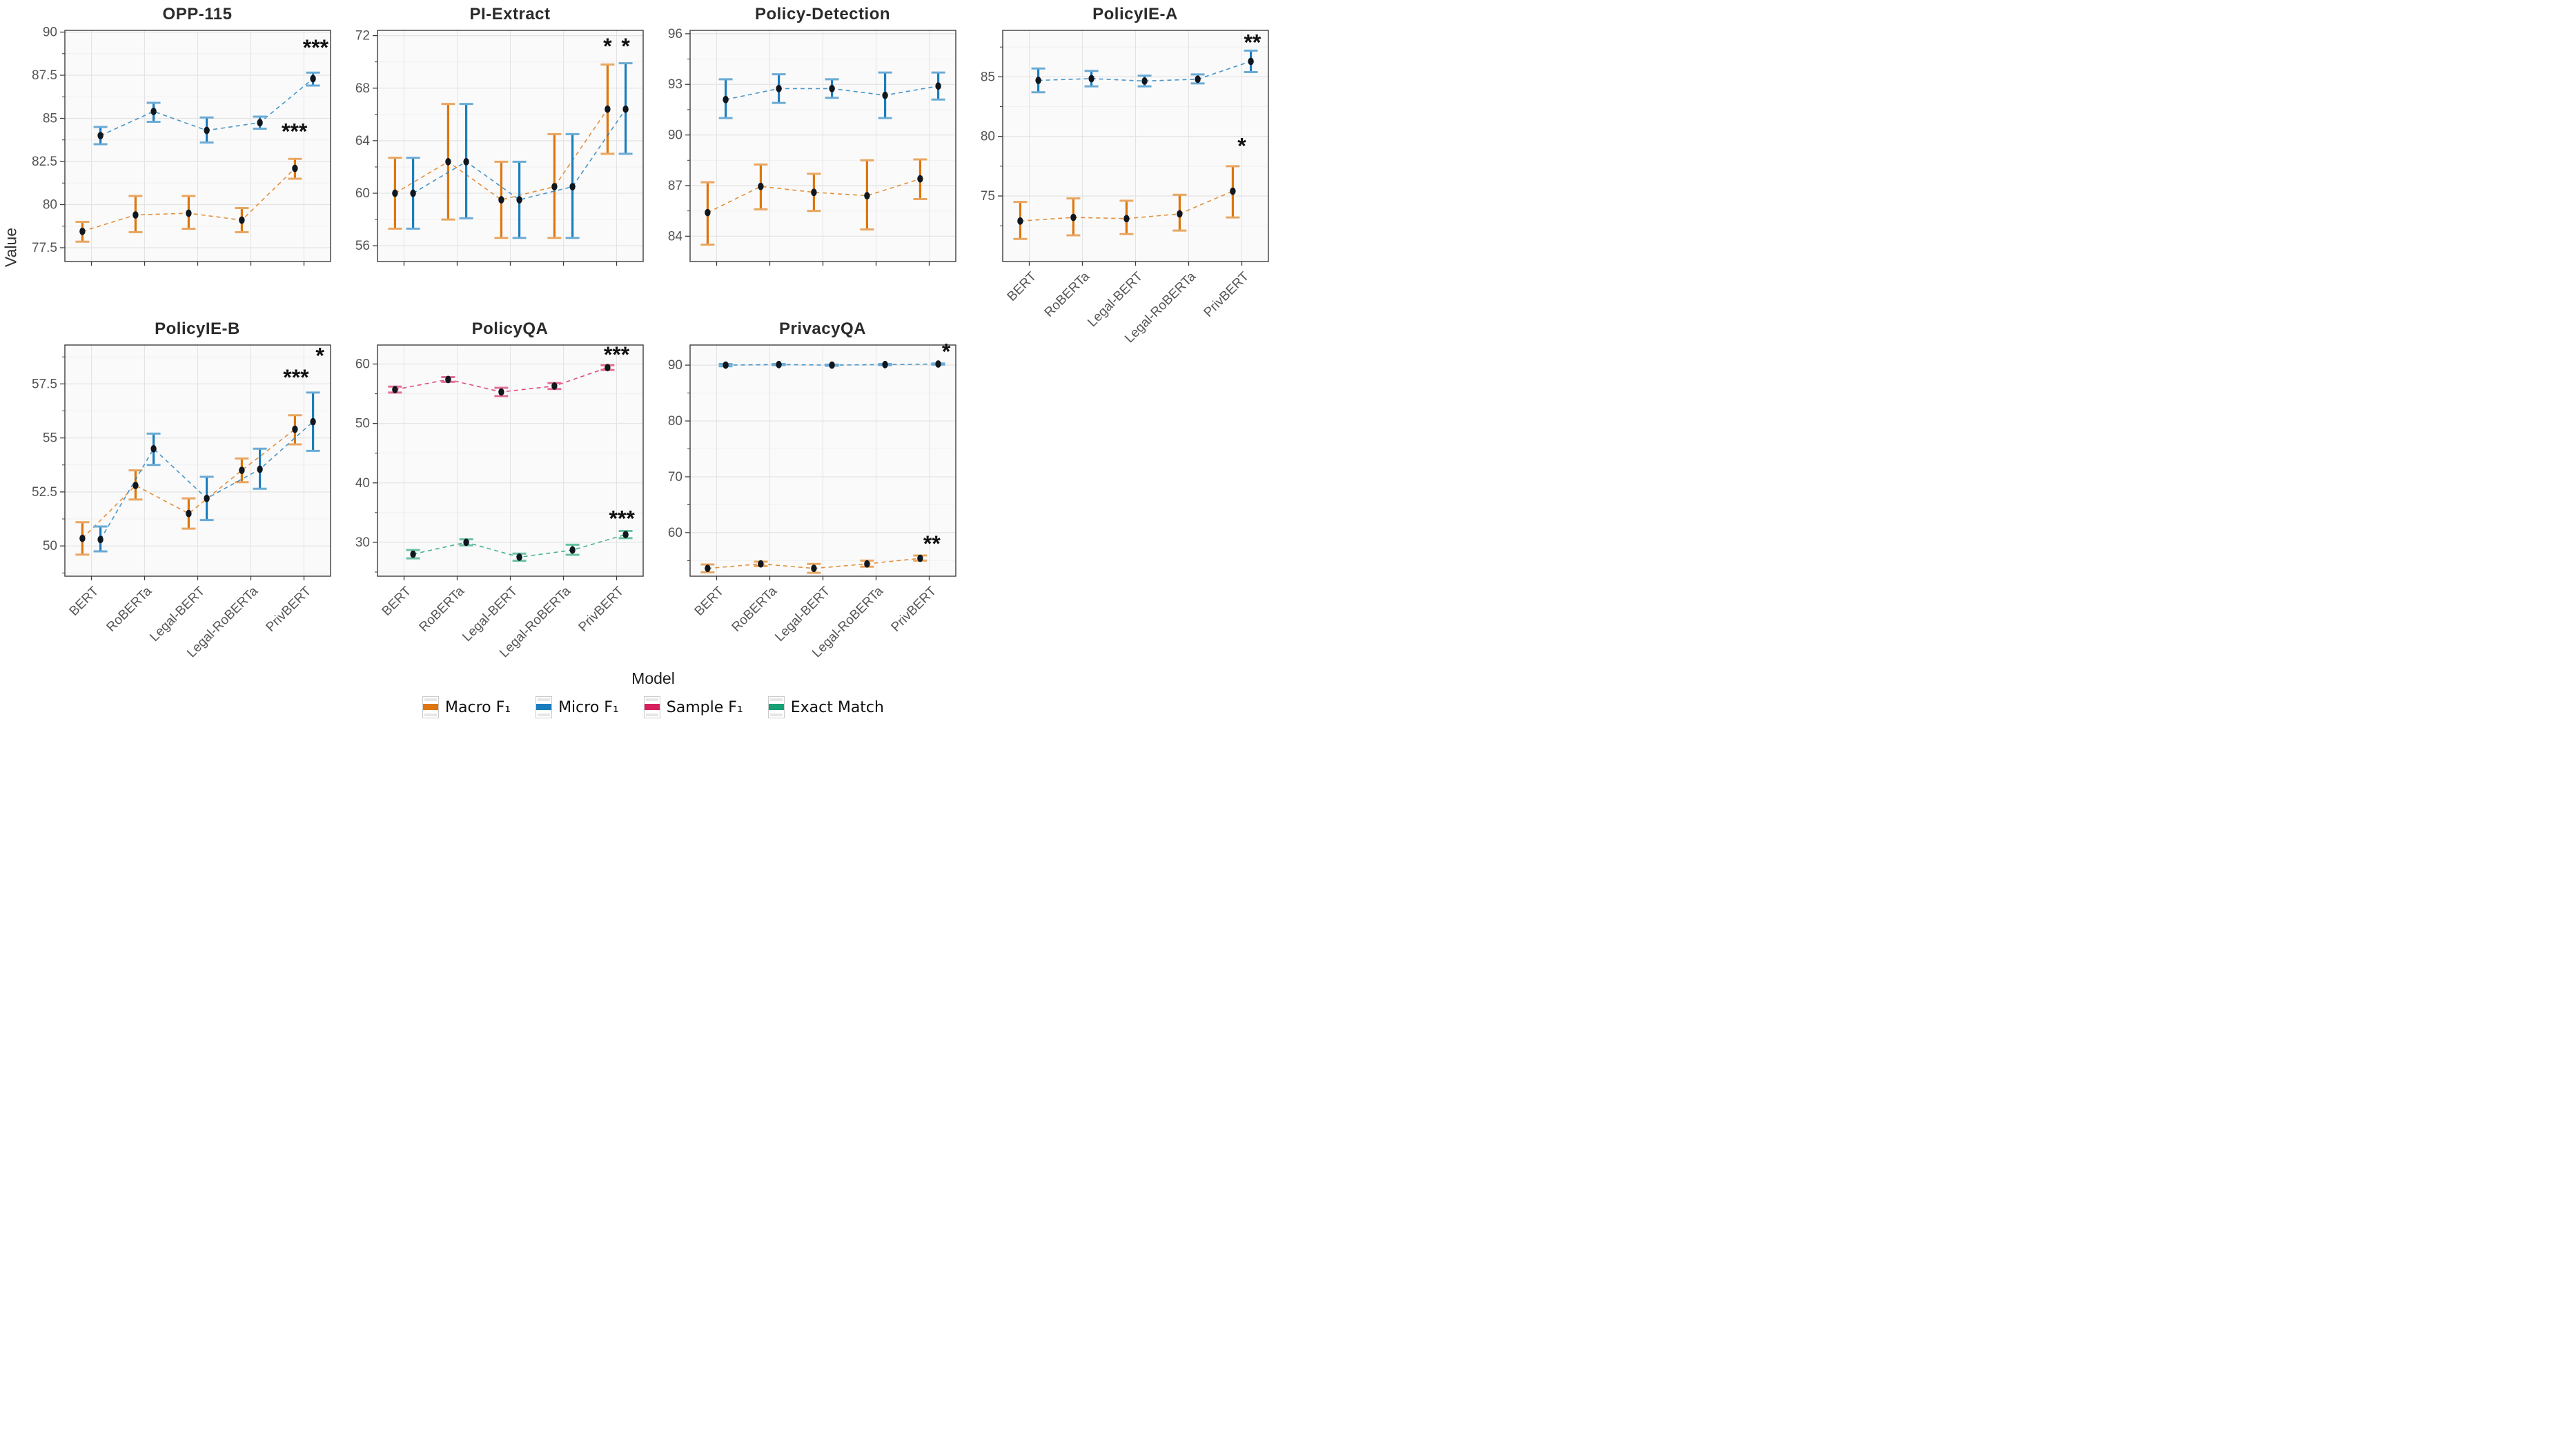  What do you see at coordinates (363, 141) in the screenshot?
I see `y-tick-label: 64` at bounding box center [363, 141].